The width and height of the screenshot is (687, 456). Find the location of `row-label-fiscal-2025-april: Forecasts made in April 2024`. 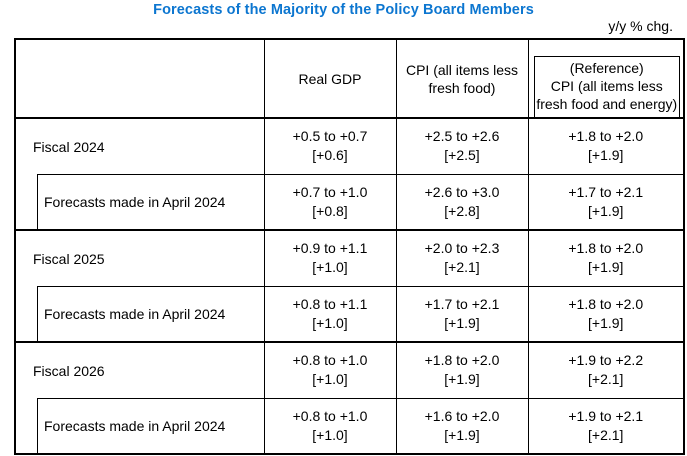

row-label-fiscal-2025-april: Forecasts made in April 2024 is located at coordinates (139, 314).